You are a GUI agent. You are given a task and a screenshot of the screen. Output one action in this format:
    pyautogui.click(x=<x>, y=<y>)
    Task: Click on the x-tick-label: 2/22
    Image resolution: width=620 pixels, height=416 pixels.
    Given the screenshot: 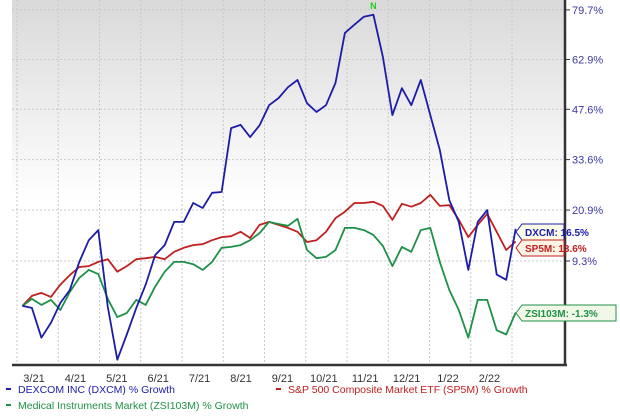 What is the action you would take?
    pyautogui.click(x=489, y=379)
    